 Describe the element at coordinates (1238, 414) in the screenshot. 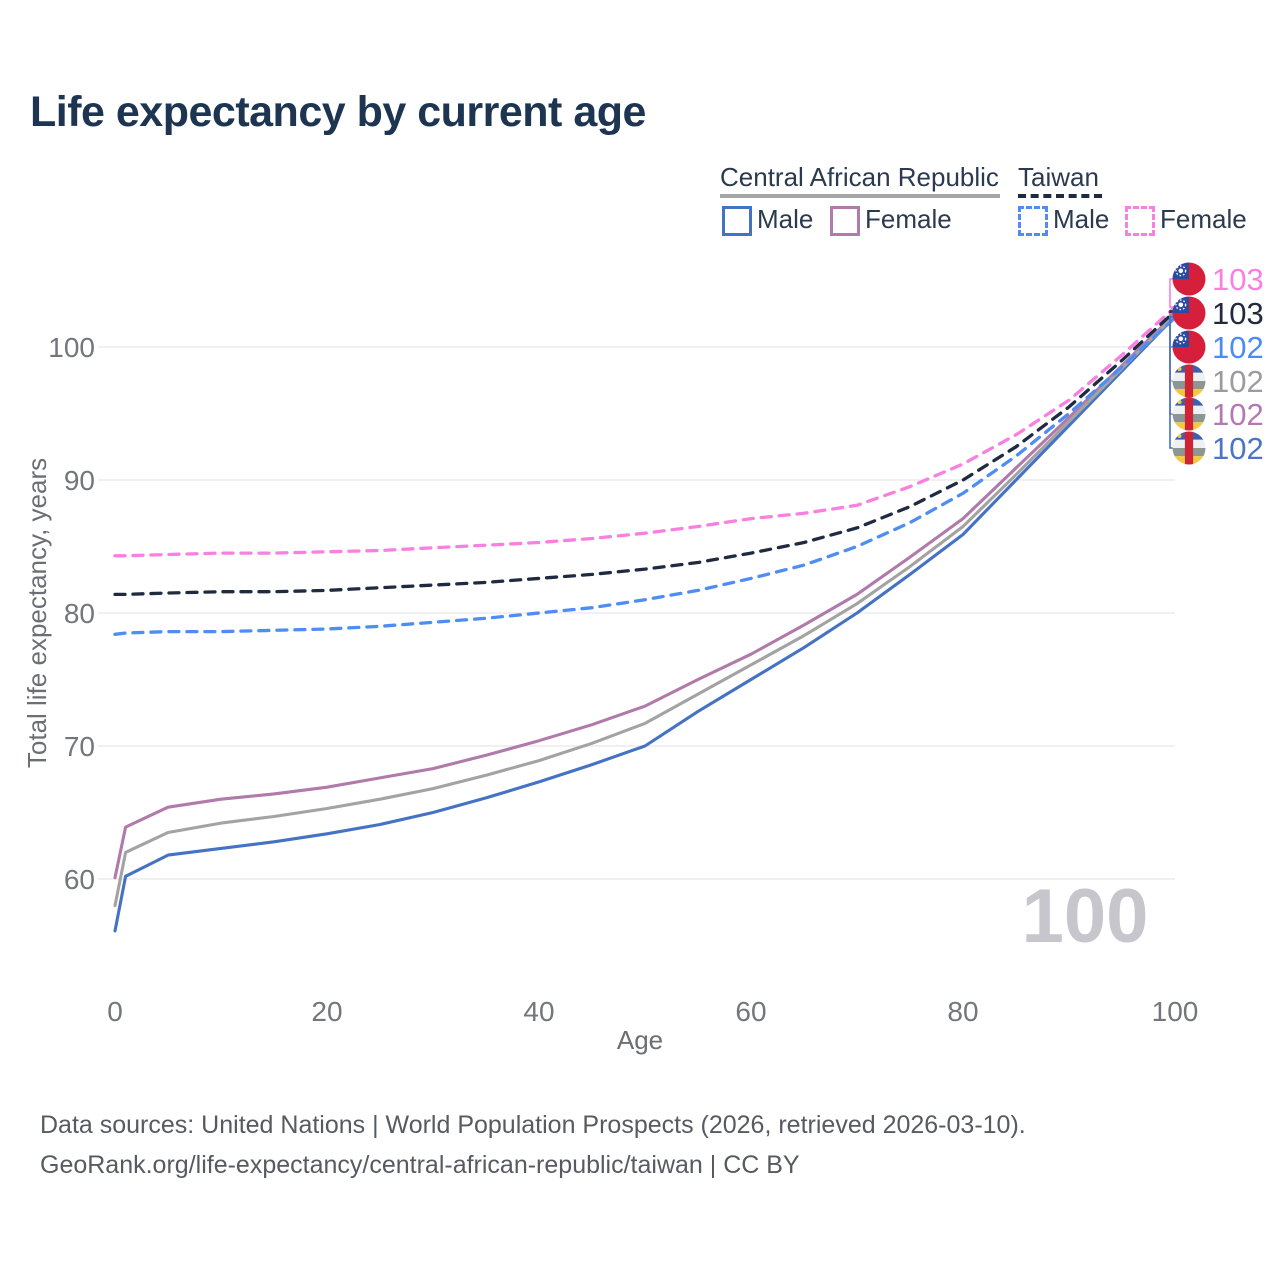

I see `end-value-central-african-republic-female: 102` at that location.